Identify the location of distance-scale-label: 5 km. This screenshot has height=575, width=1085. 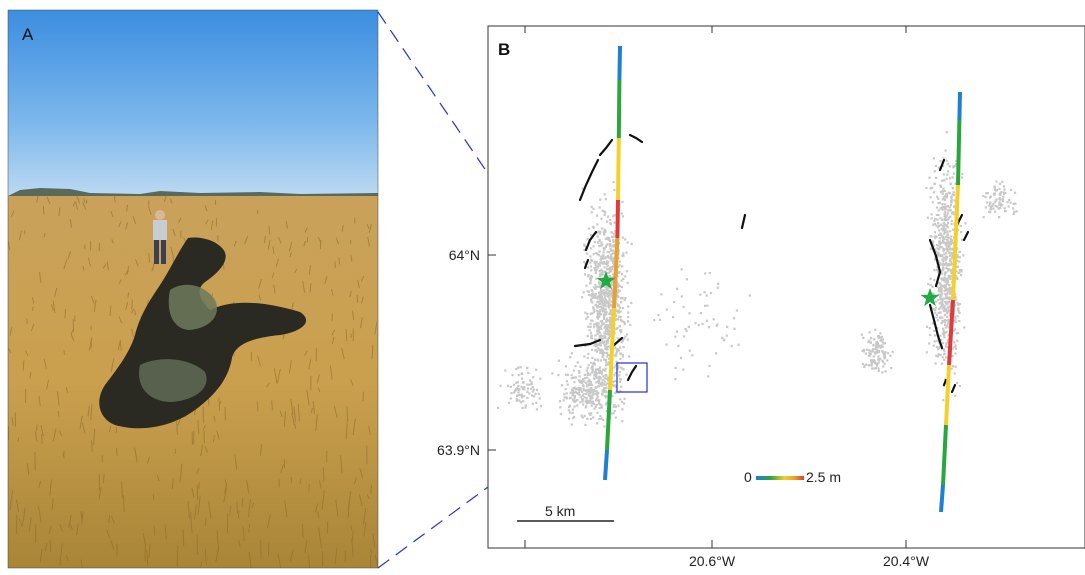
(560, 511).